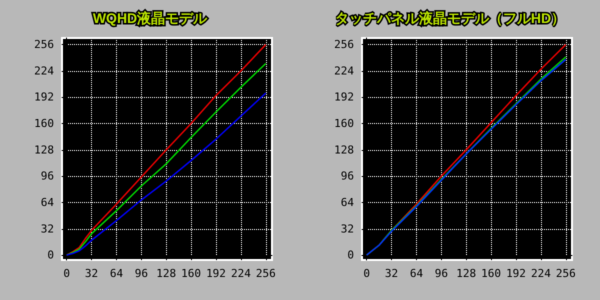  What do you see at coordinates (450, 18) in the screenshot?
I see `chart-title: タッチパネル液晶モデル（フルHD）` at bounding box center [450, 18].